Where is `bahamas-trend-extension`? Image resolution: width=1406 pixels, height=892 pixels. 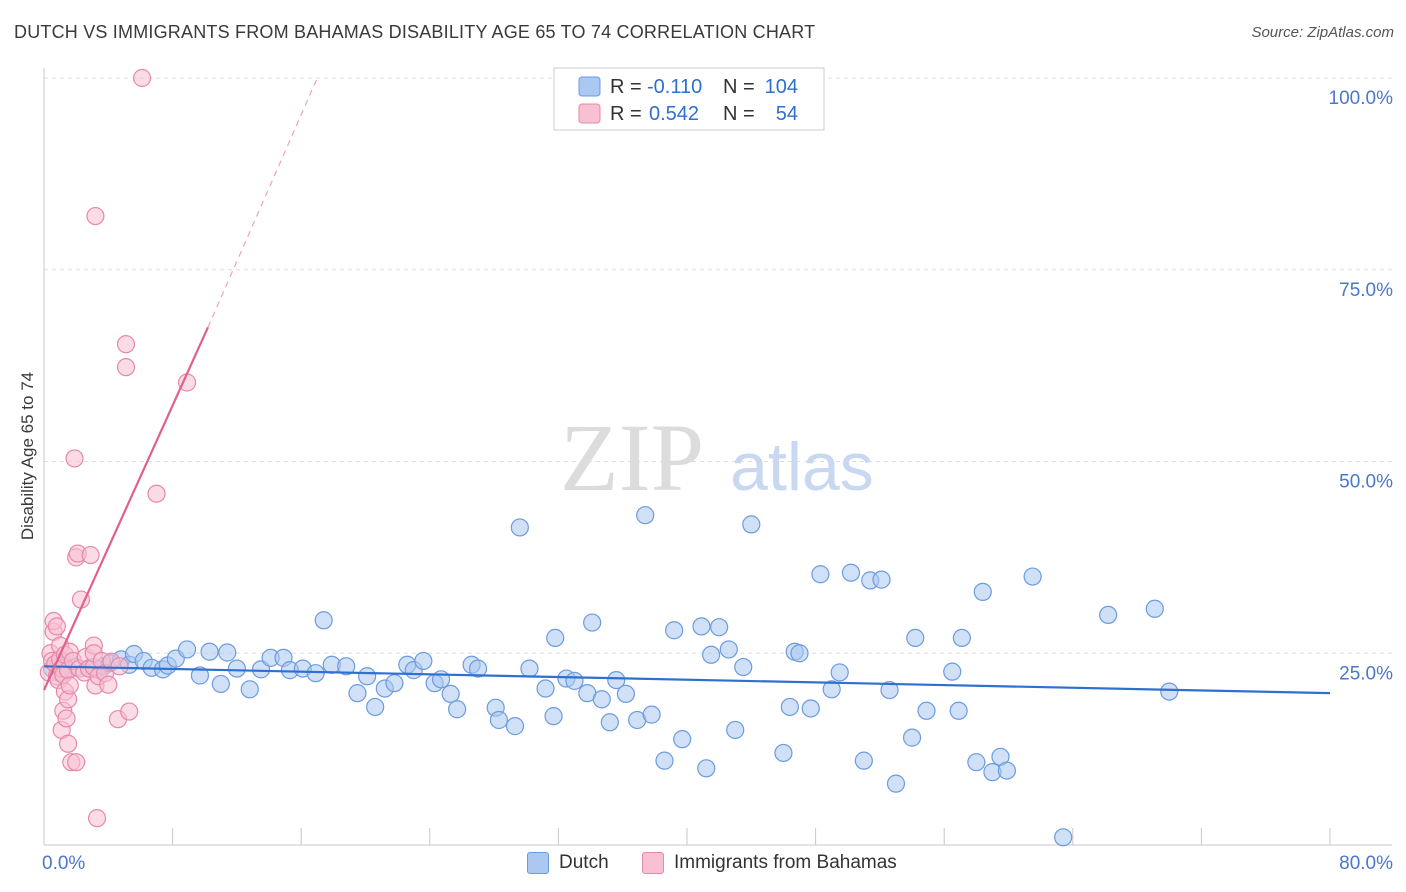
bahamas-trend-extension is located at coordinates (262, 202).